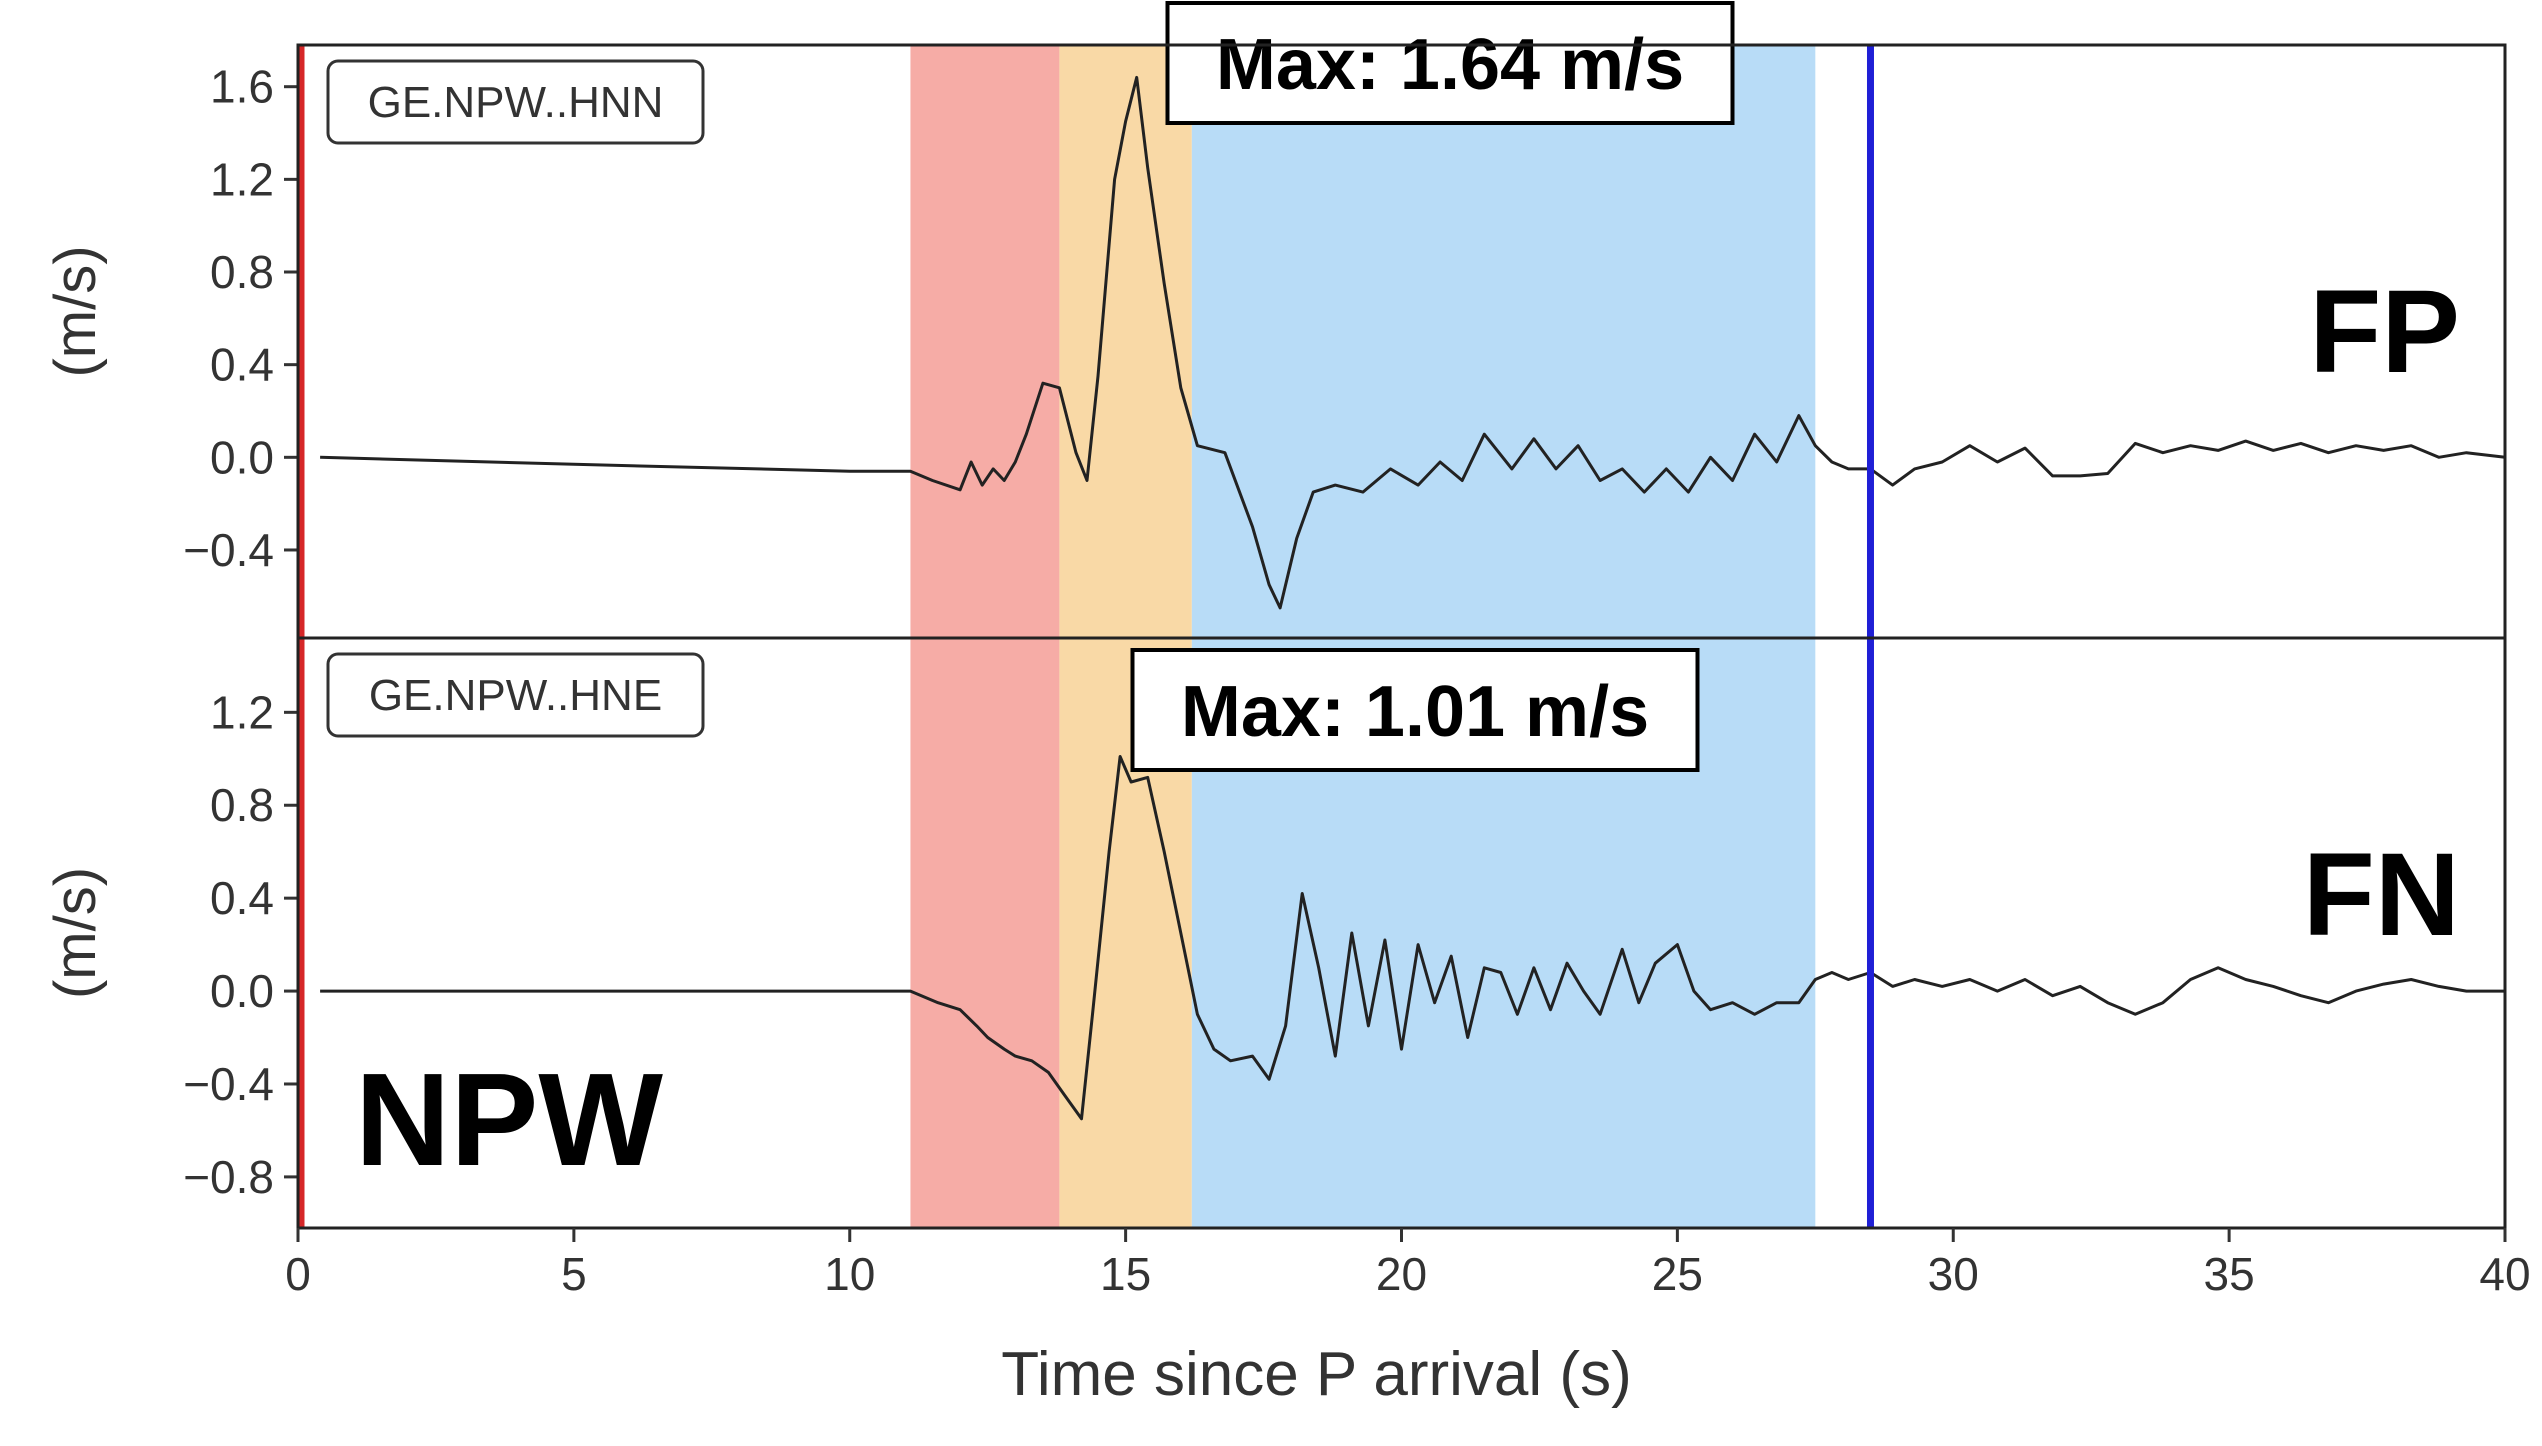 The image size is (2542, 1446). What do you see at coordinates (2384, 332) in the screenshot?
I see `component-label-fp: FP` at bounding box center [2384, 332].